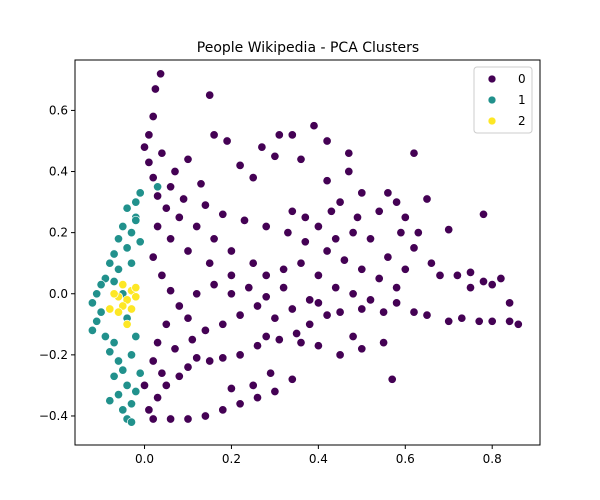  Describe the element at coordinates (57, 263) in the screenshot. I see `y-axis: −0.4 −0.2 0.0 0.2 0.4 0.6` at that location.